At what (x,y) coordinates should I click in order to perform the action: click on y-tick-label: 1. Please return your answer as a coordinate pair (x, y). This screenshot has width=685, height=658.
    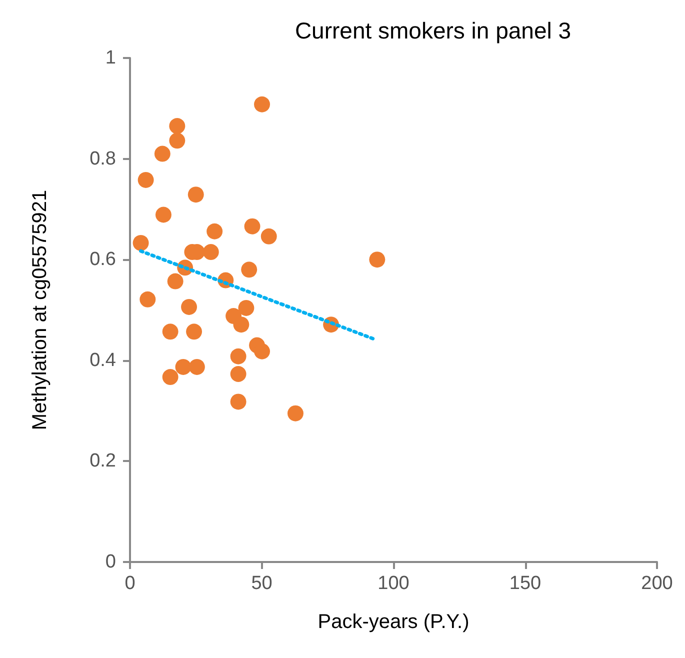
    Looking at the image, I should click on (110, 58).